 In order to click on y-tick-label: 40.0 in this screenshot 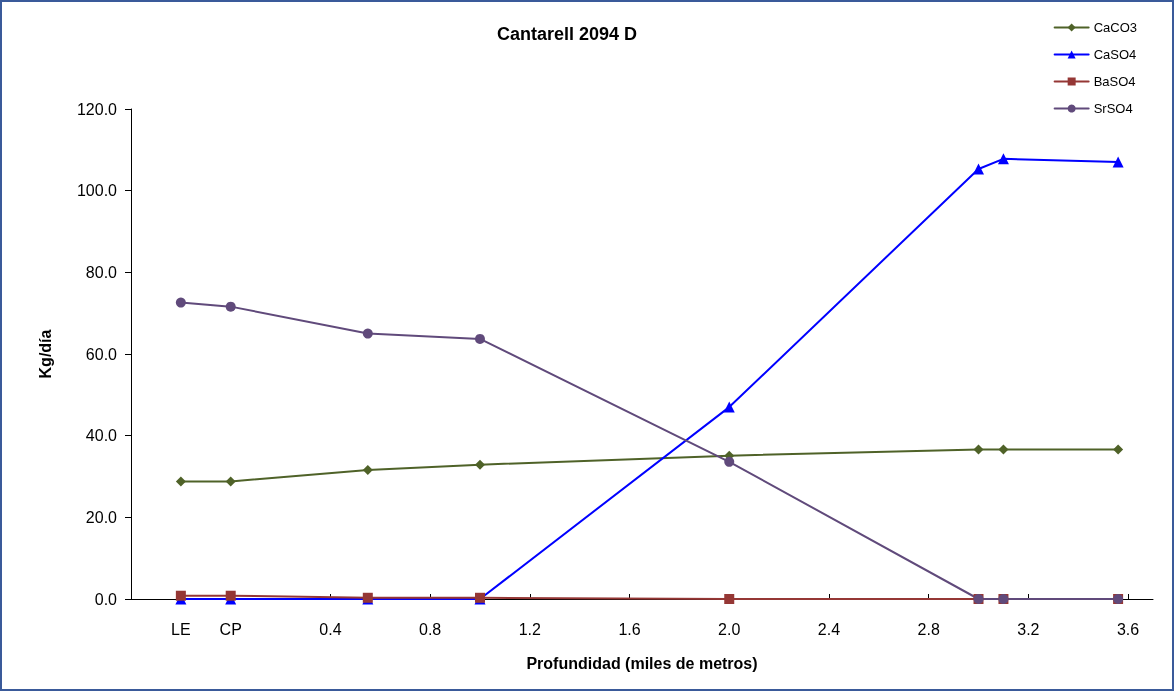, I will do `click(101, 436)`.